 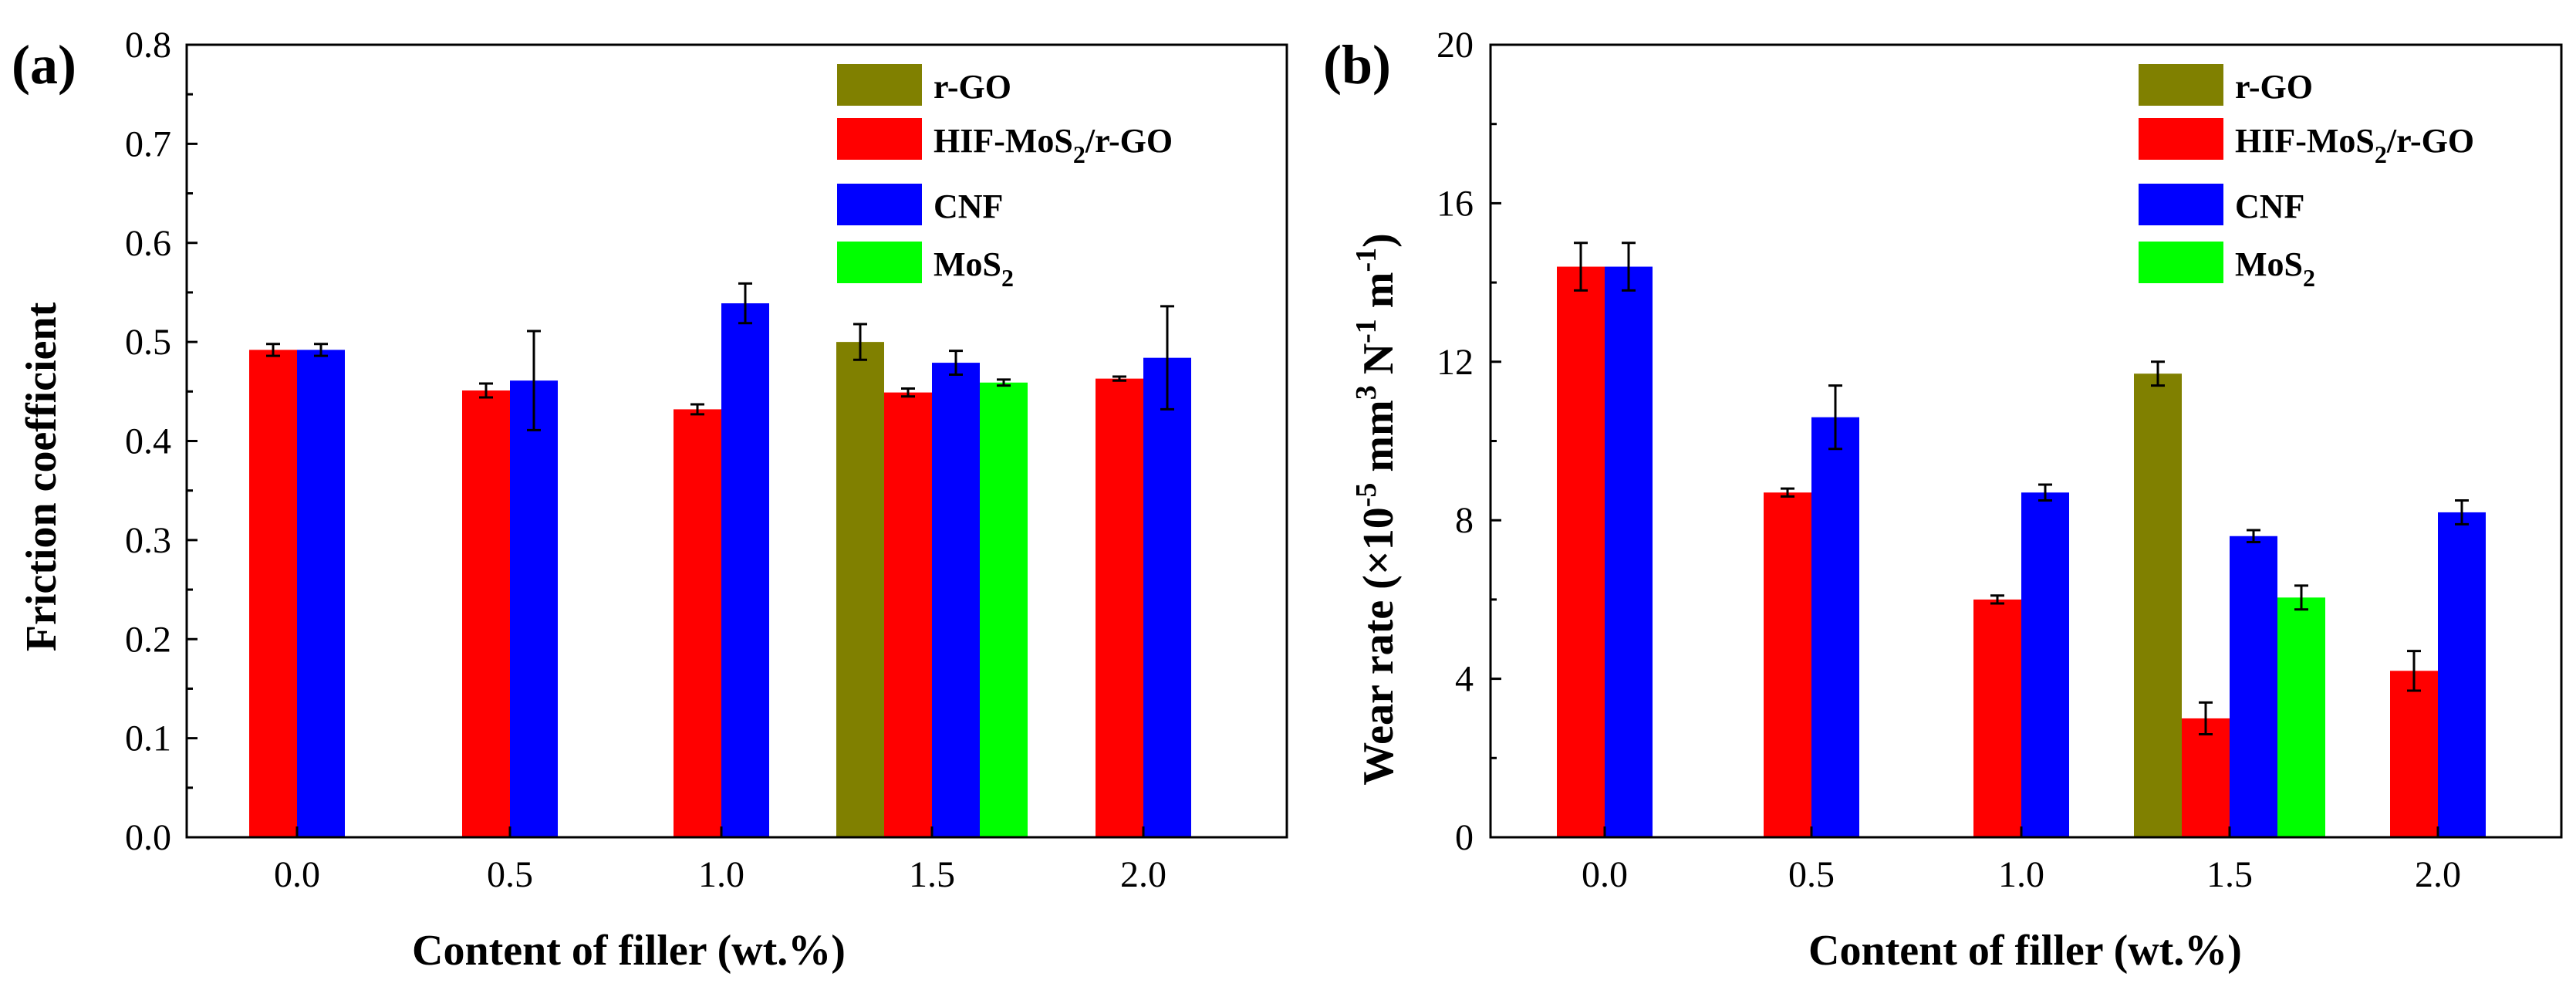 What do you see at coordinates (1811, 874) in the screenshot?
I see `panel-b-x-tick-label: 0.5` at bounding box center [1811, 874].